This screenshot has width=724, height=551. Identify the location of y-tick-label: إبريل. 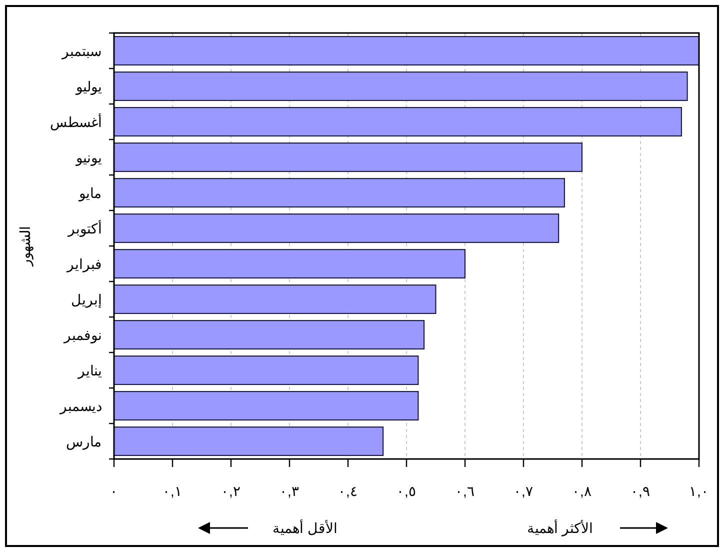
(86, 299).